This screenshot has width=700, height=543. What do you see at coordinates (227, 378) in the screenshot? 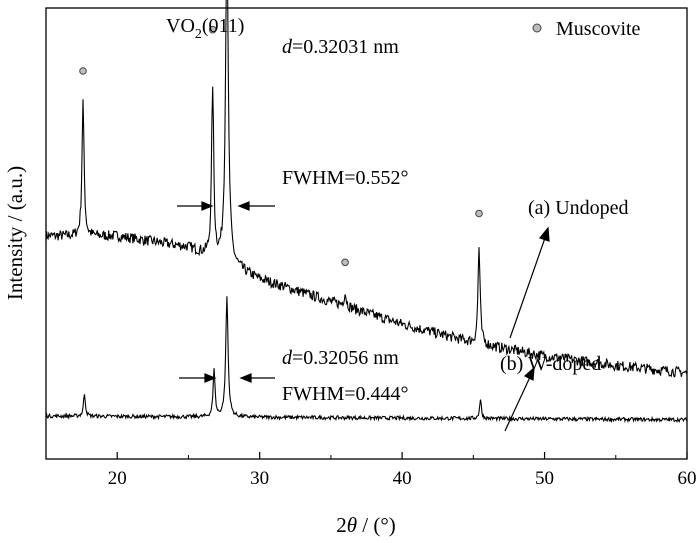
I see `fwhm-arrows-wdoped` at bounding box center [227, 378].